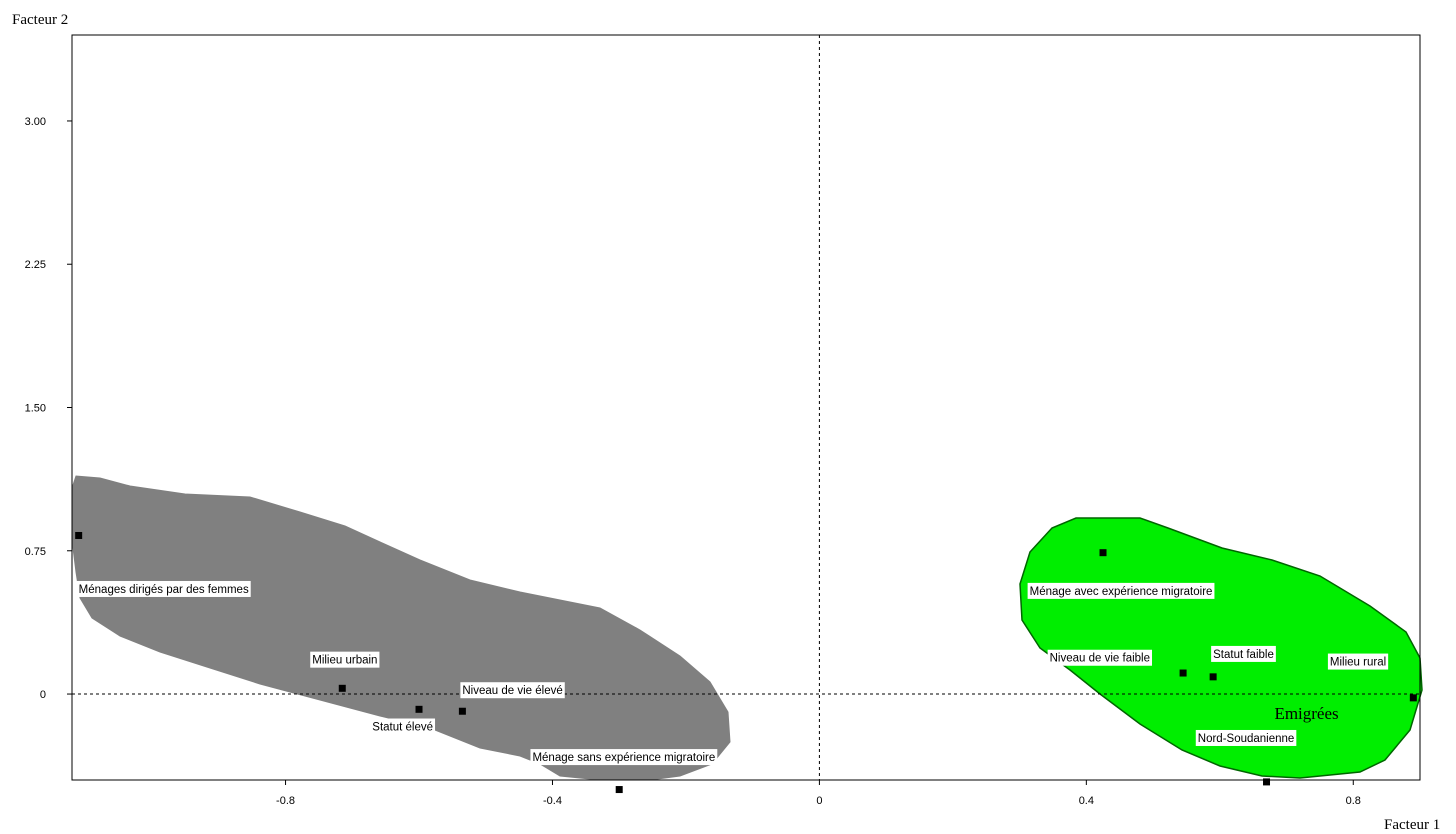 Image resolution: width=1456 pixels, height=834 pixels. Describe the element at coordinates (1086, 801) in the screenshot. I see `x-tick-label: 0.4` at that location.